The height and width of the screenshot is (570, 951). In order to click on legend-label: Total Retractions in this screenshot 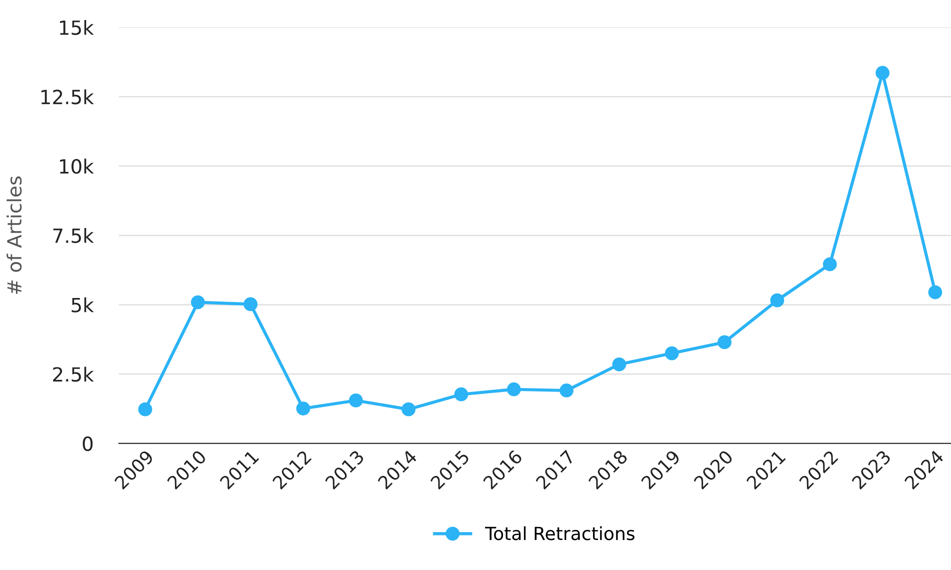, I will do `click(559, 533)`.